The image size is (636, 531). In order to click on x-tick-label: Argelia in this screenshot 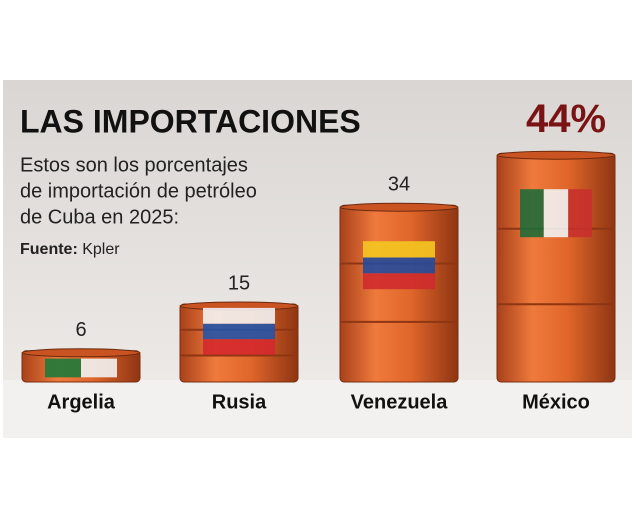, I will do `click(81, 402)`.